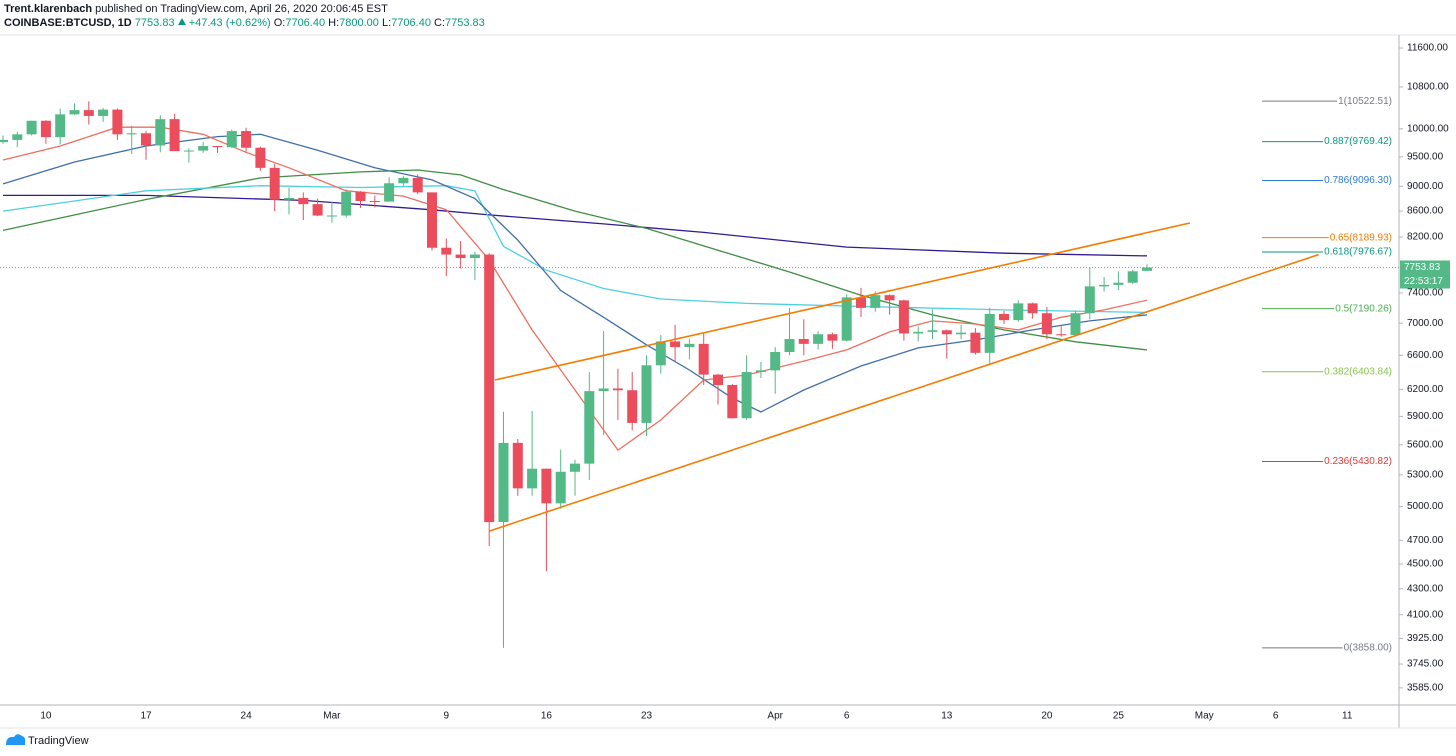 Image resolution: width=1456 pixels, height=756 pixels. I want to click on y-tick-label: 4300.00, so click(1425, 588).